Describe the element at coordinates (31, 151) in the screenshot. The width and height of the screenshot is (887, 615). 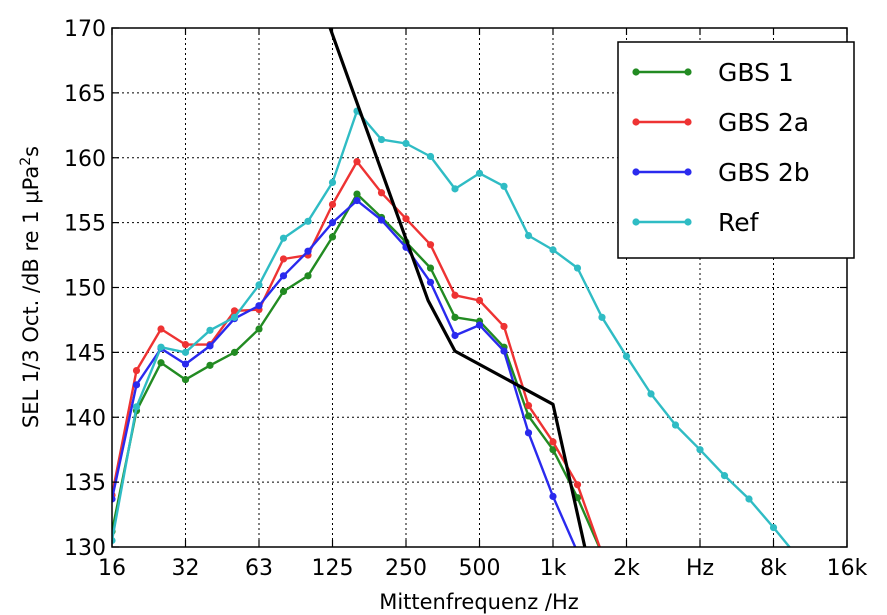
I see `y-axis-label-tail: s` at that location.